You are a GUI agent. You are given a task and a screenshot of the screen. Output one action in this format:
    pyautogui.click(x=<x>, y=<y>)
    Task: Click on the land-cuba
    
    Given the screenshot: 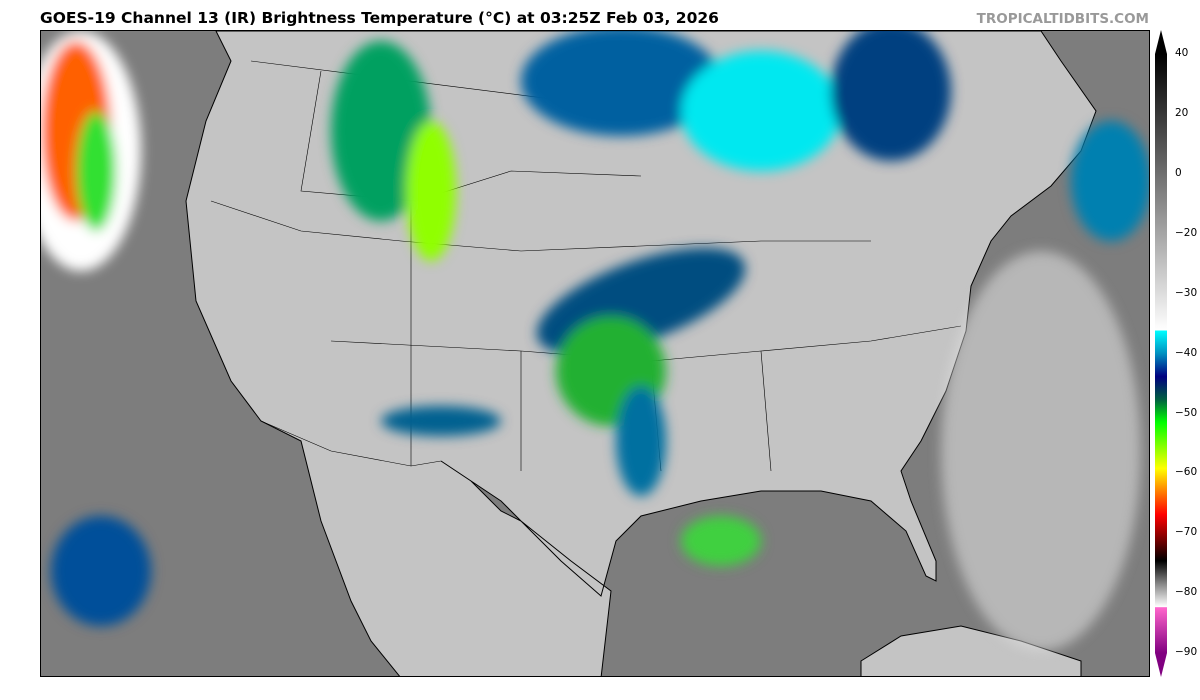 What is the action you would take?
    pyautogui.click(x=971, y=650)
    